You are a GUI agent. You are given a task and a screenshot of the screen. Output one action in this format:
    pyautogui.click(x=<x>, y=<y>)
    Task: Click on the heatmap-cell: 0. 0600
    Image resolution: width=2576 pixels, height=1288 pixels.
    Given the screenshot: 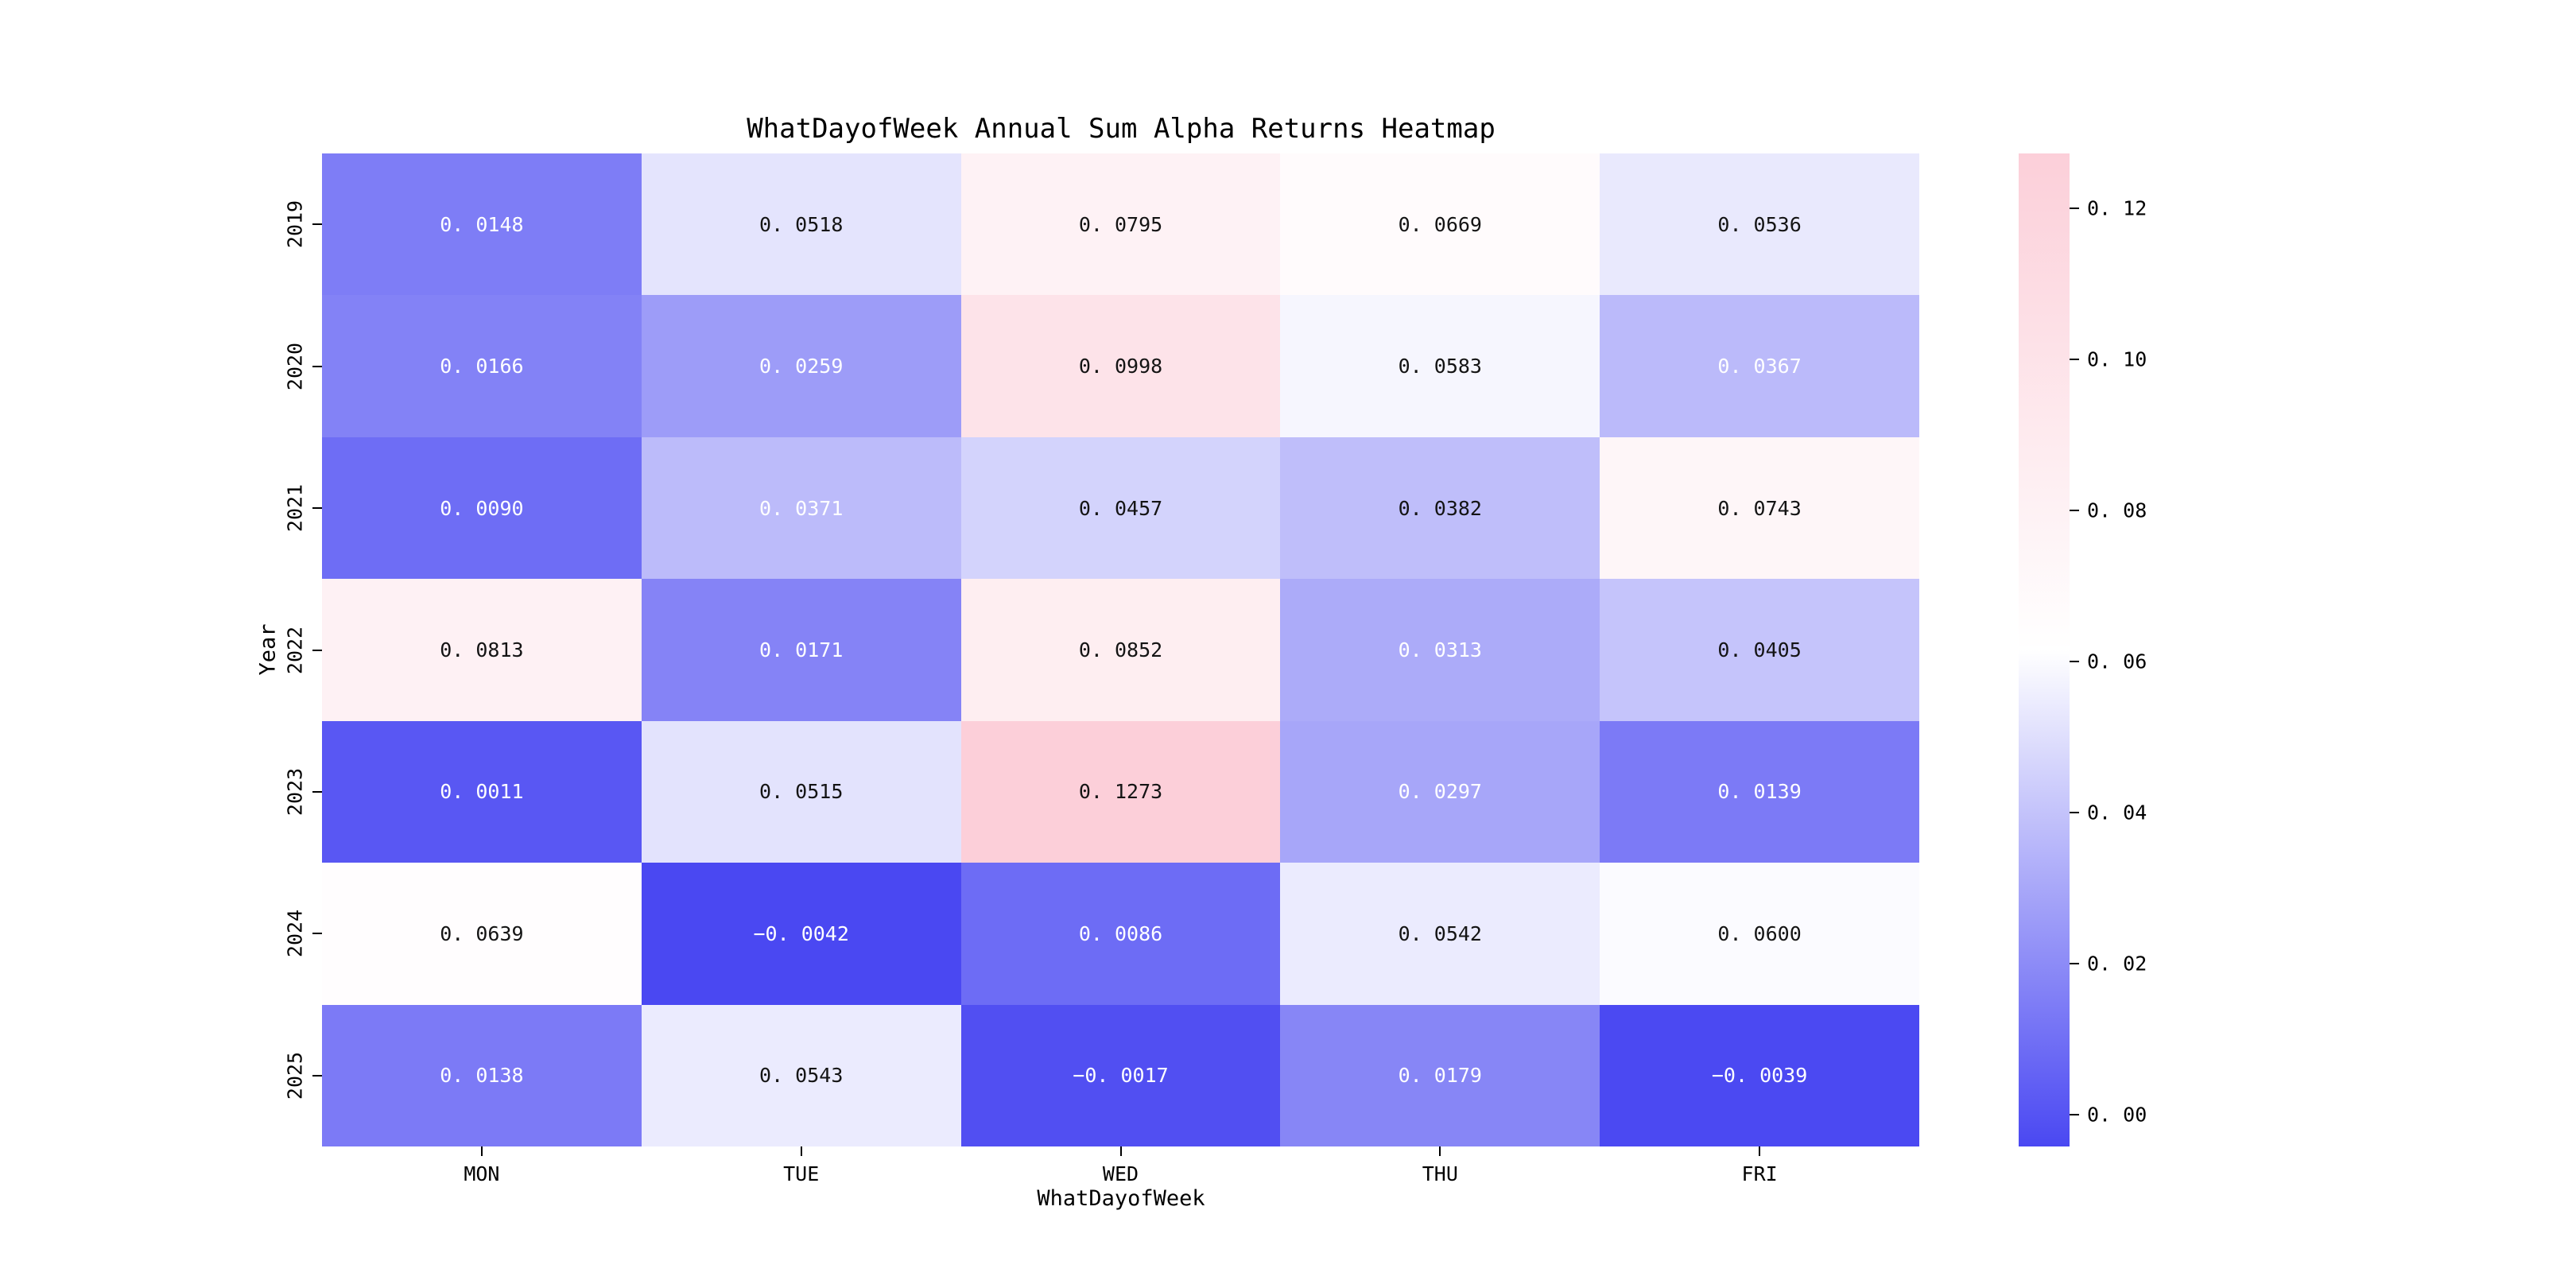 What is the action you would take?
    pyautogui.click(x=1760, y=934)
    